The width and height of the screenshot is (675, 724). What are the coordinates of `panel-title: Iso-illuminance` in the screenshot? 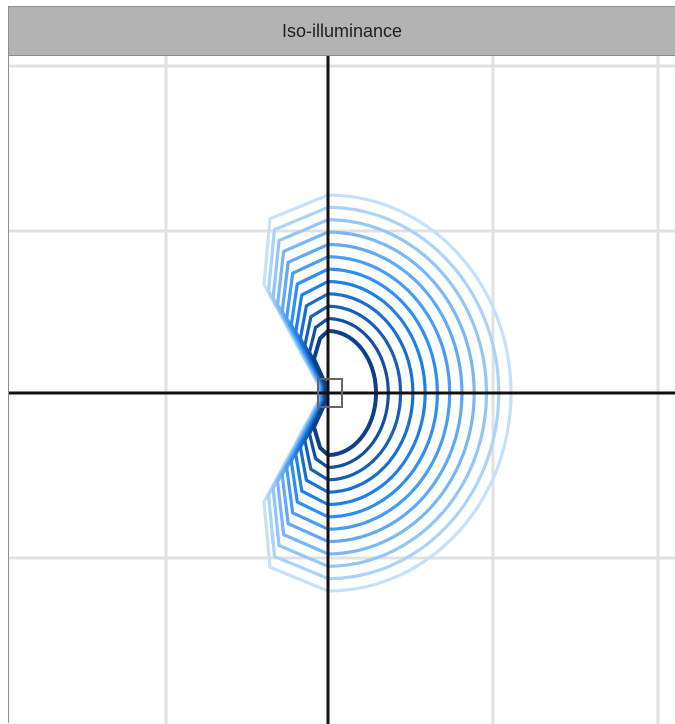 It's located at (342, 30).